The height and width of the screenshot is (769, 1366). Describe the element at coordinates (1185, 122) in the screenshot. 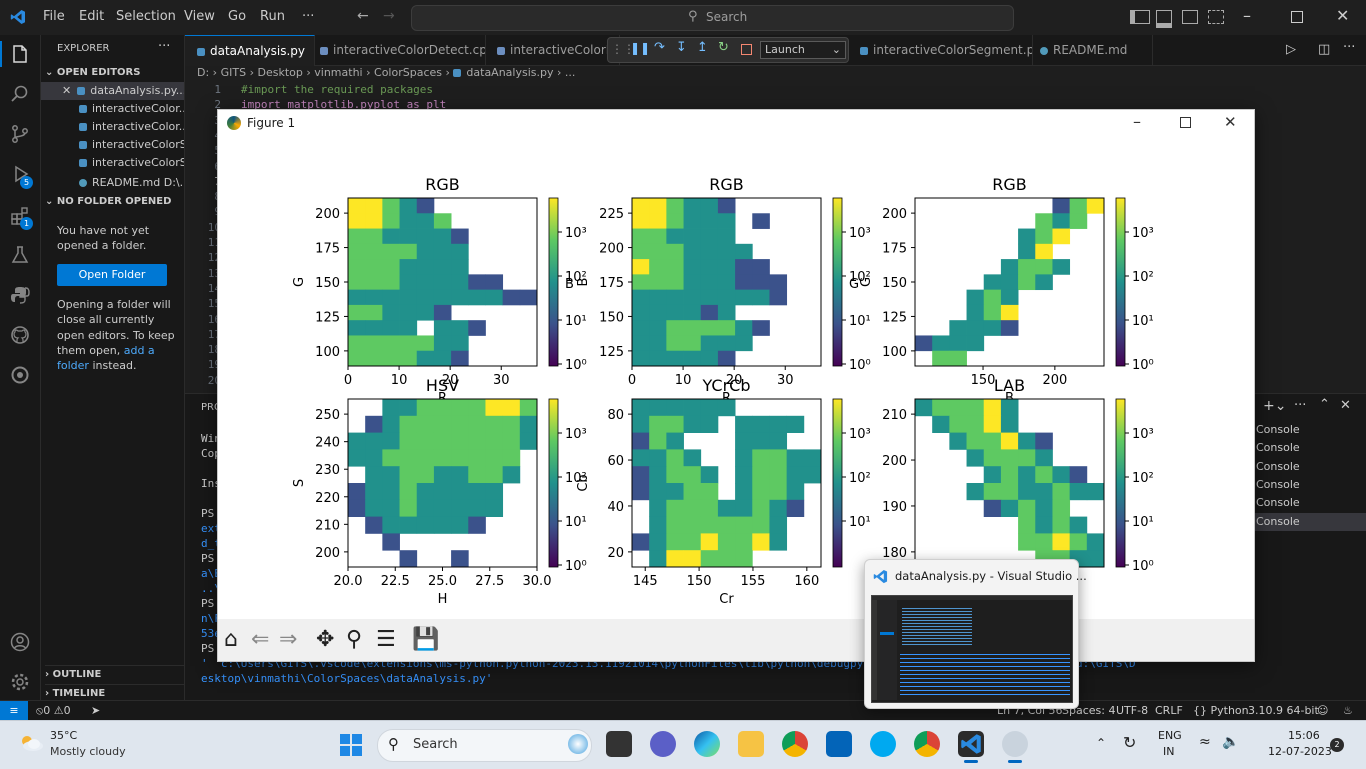

I see `maximize-icon` at that location.